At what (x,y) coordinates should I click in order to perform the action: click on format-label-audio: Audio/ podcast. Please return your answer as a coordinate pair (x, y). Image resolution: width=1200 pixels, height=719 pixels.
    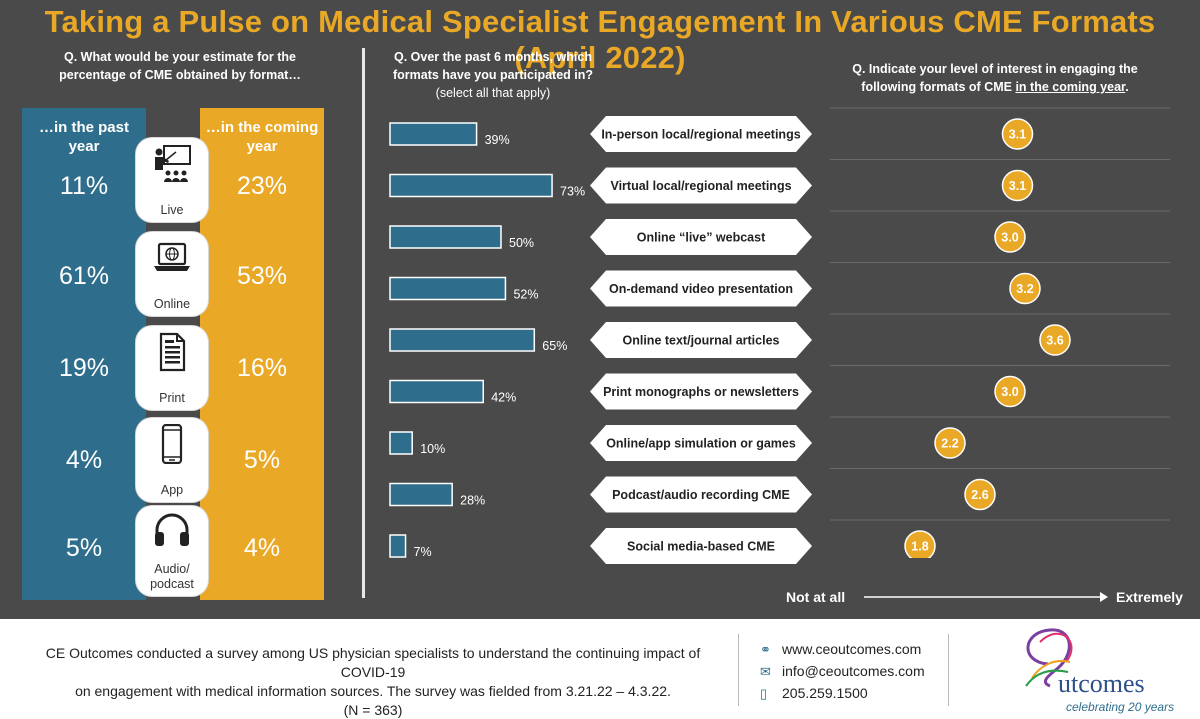
    Looking at the image, I should click on (172, 576).